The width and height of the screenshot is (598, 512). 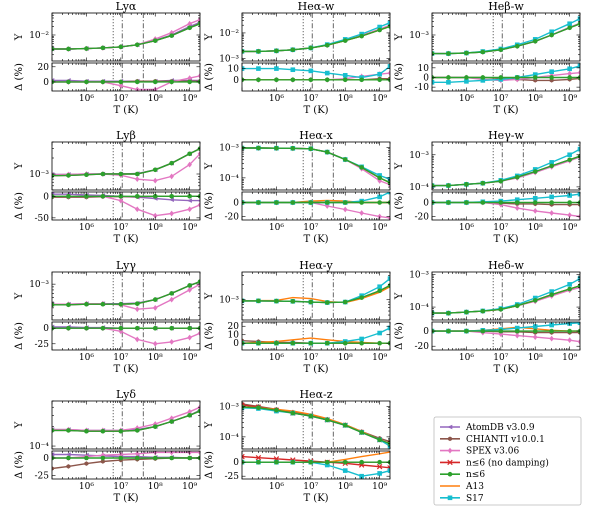 I want to click on top-axes-frame, so click(x=316, y=296).